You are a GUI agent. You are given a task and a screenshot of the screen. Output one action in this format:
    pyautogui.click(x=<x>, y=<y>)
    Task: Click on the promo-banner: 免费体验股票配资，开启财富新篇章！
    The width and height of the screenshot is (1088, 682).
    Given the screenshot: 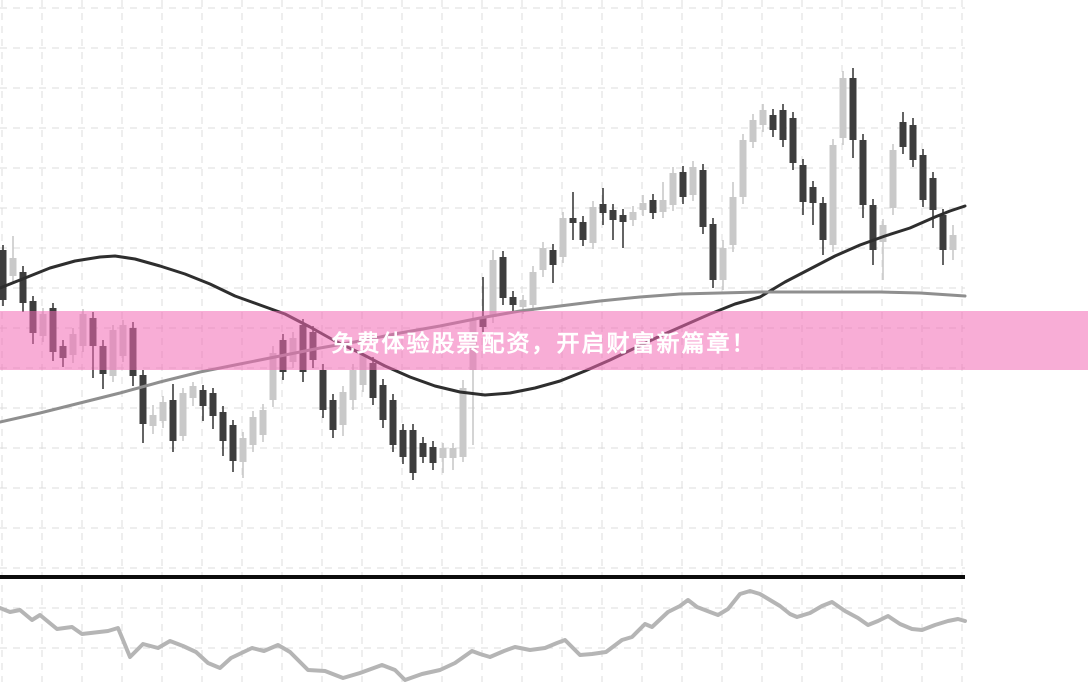 What is the action you would take?
    pyautogui.click(x=544, y=340)
    